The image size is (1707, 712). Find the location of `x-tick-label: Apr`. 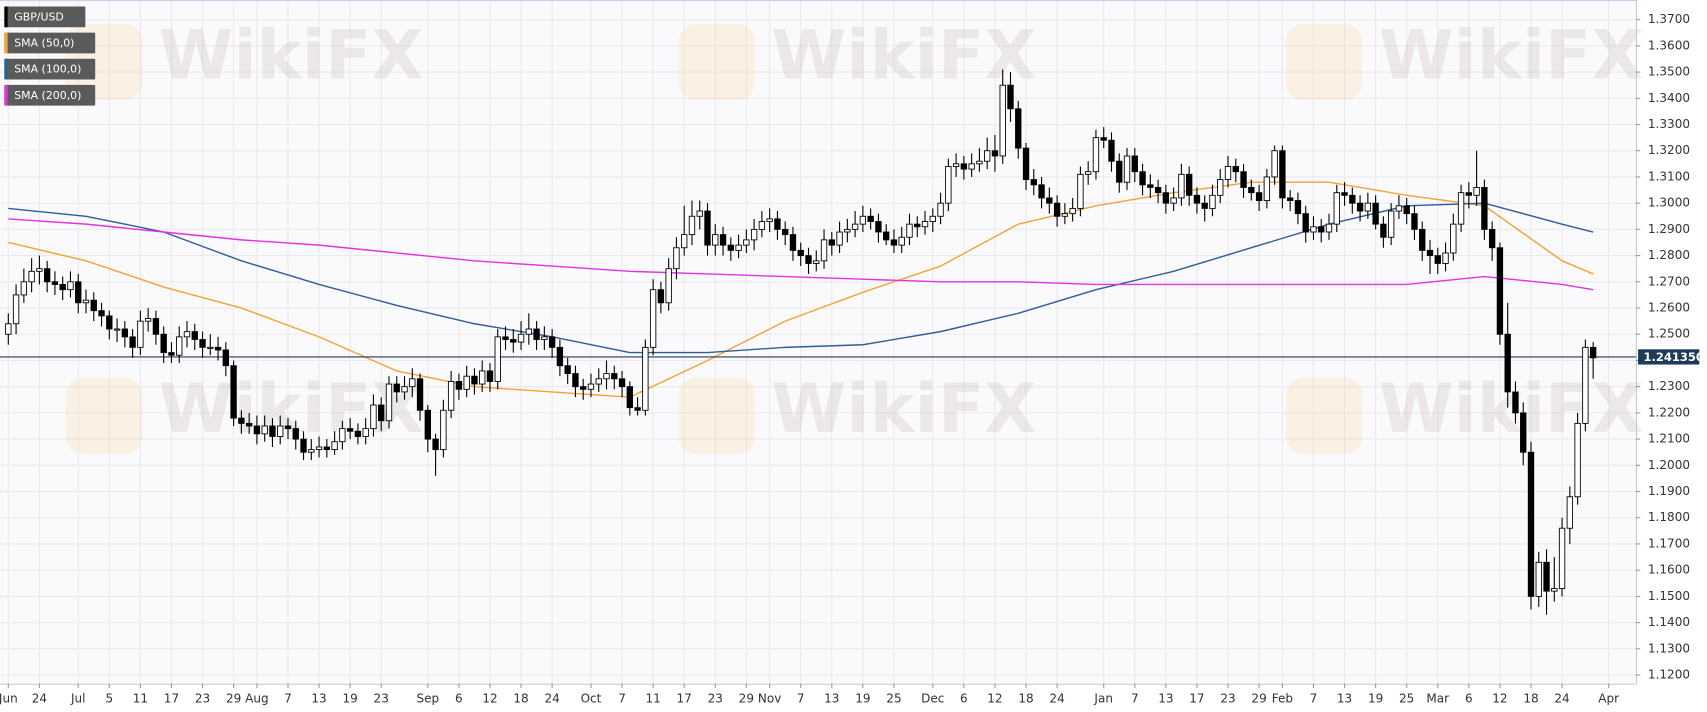

x-tick-label: Apr is located at coordinates (1608, 698).